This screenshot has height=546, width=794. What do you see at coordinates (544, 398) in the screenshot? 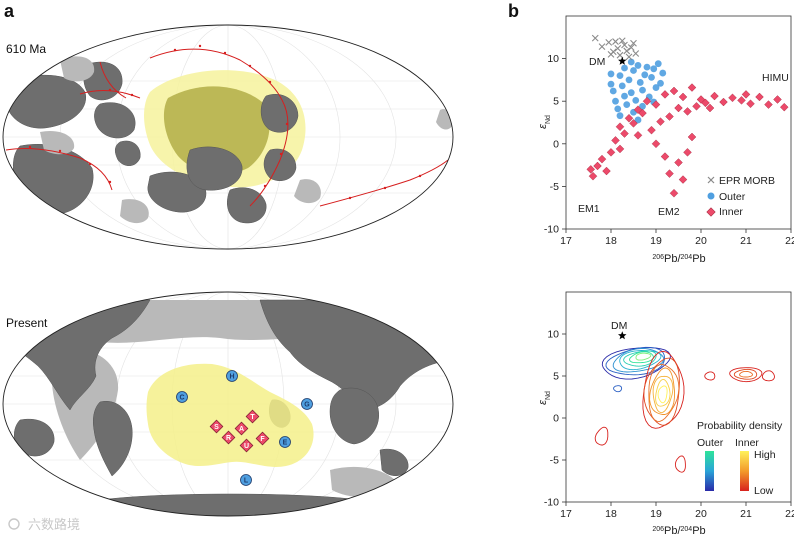
I see `density-y-label: εNd` at bounding box center [544, 398].